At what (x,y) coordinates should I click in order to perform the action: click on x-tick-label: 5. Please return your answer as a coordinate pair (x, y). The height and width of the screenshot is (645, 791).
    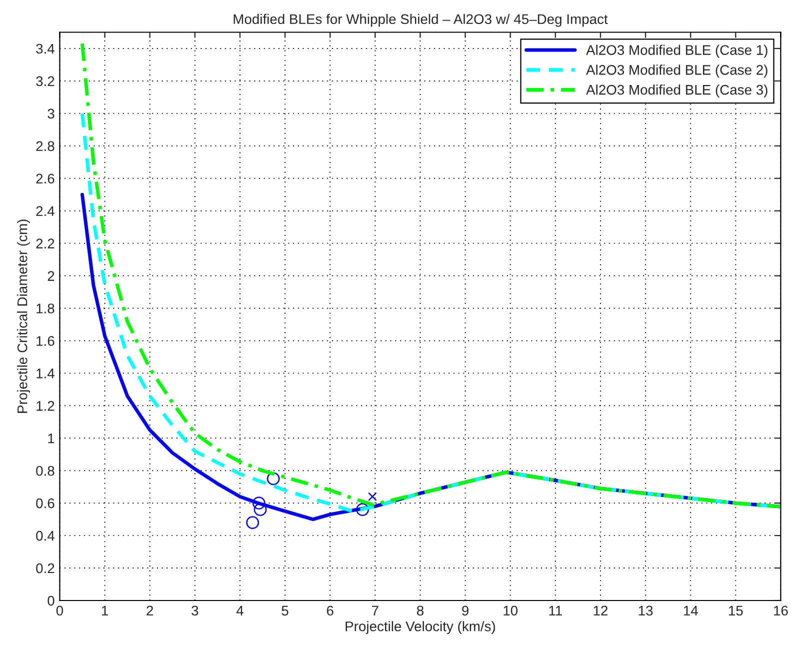
    Looking at the image, I should click on (285, 611).